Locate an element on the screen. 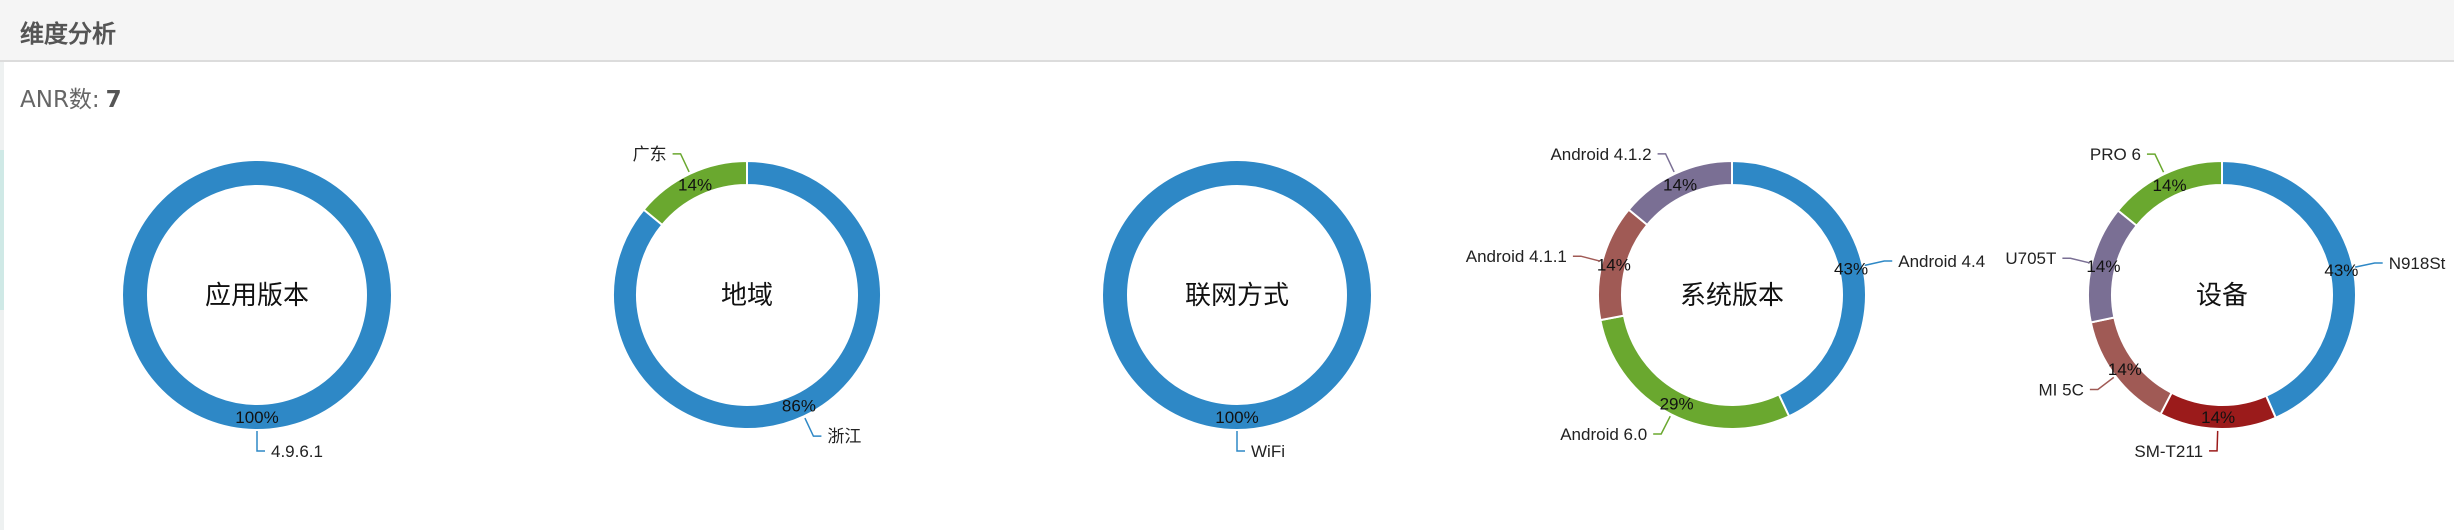 This screenshot has width=2454, height=530. category-label-item: 浙江 is located at coordinates (844, 436).